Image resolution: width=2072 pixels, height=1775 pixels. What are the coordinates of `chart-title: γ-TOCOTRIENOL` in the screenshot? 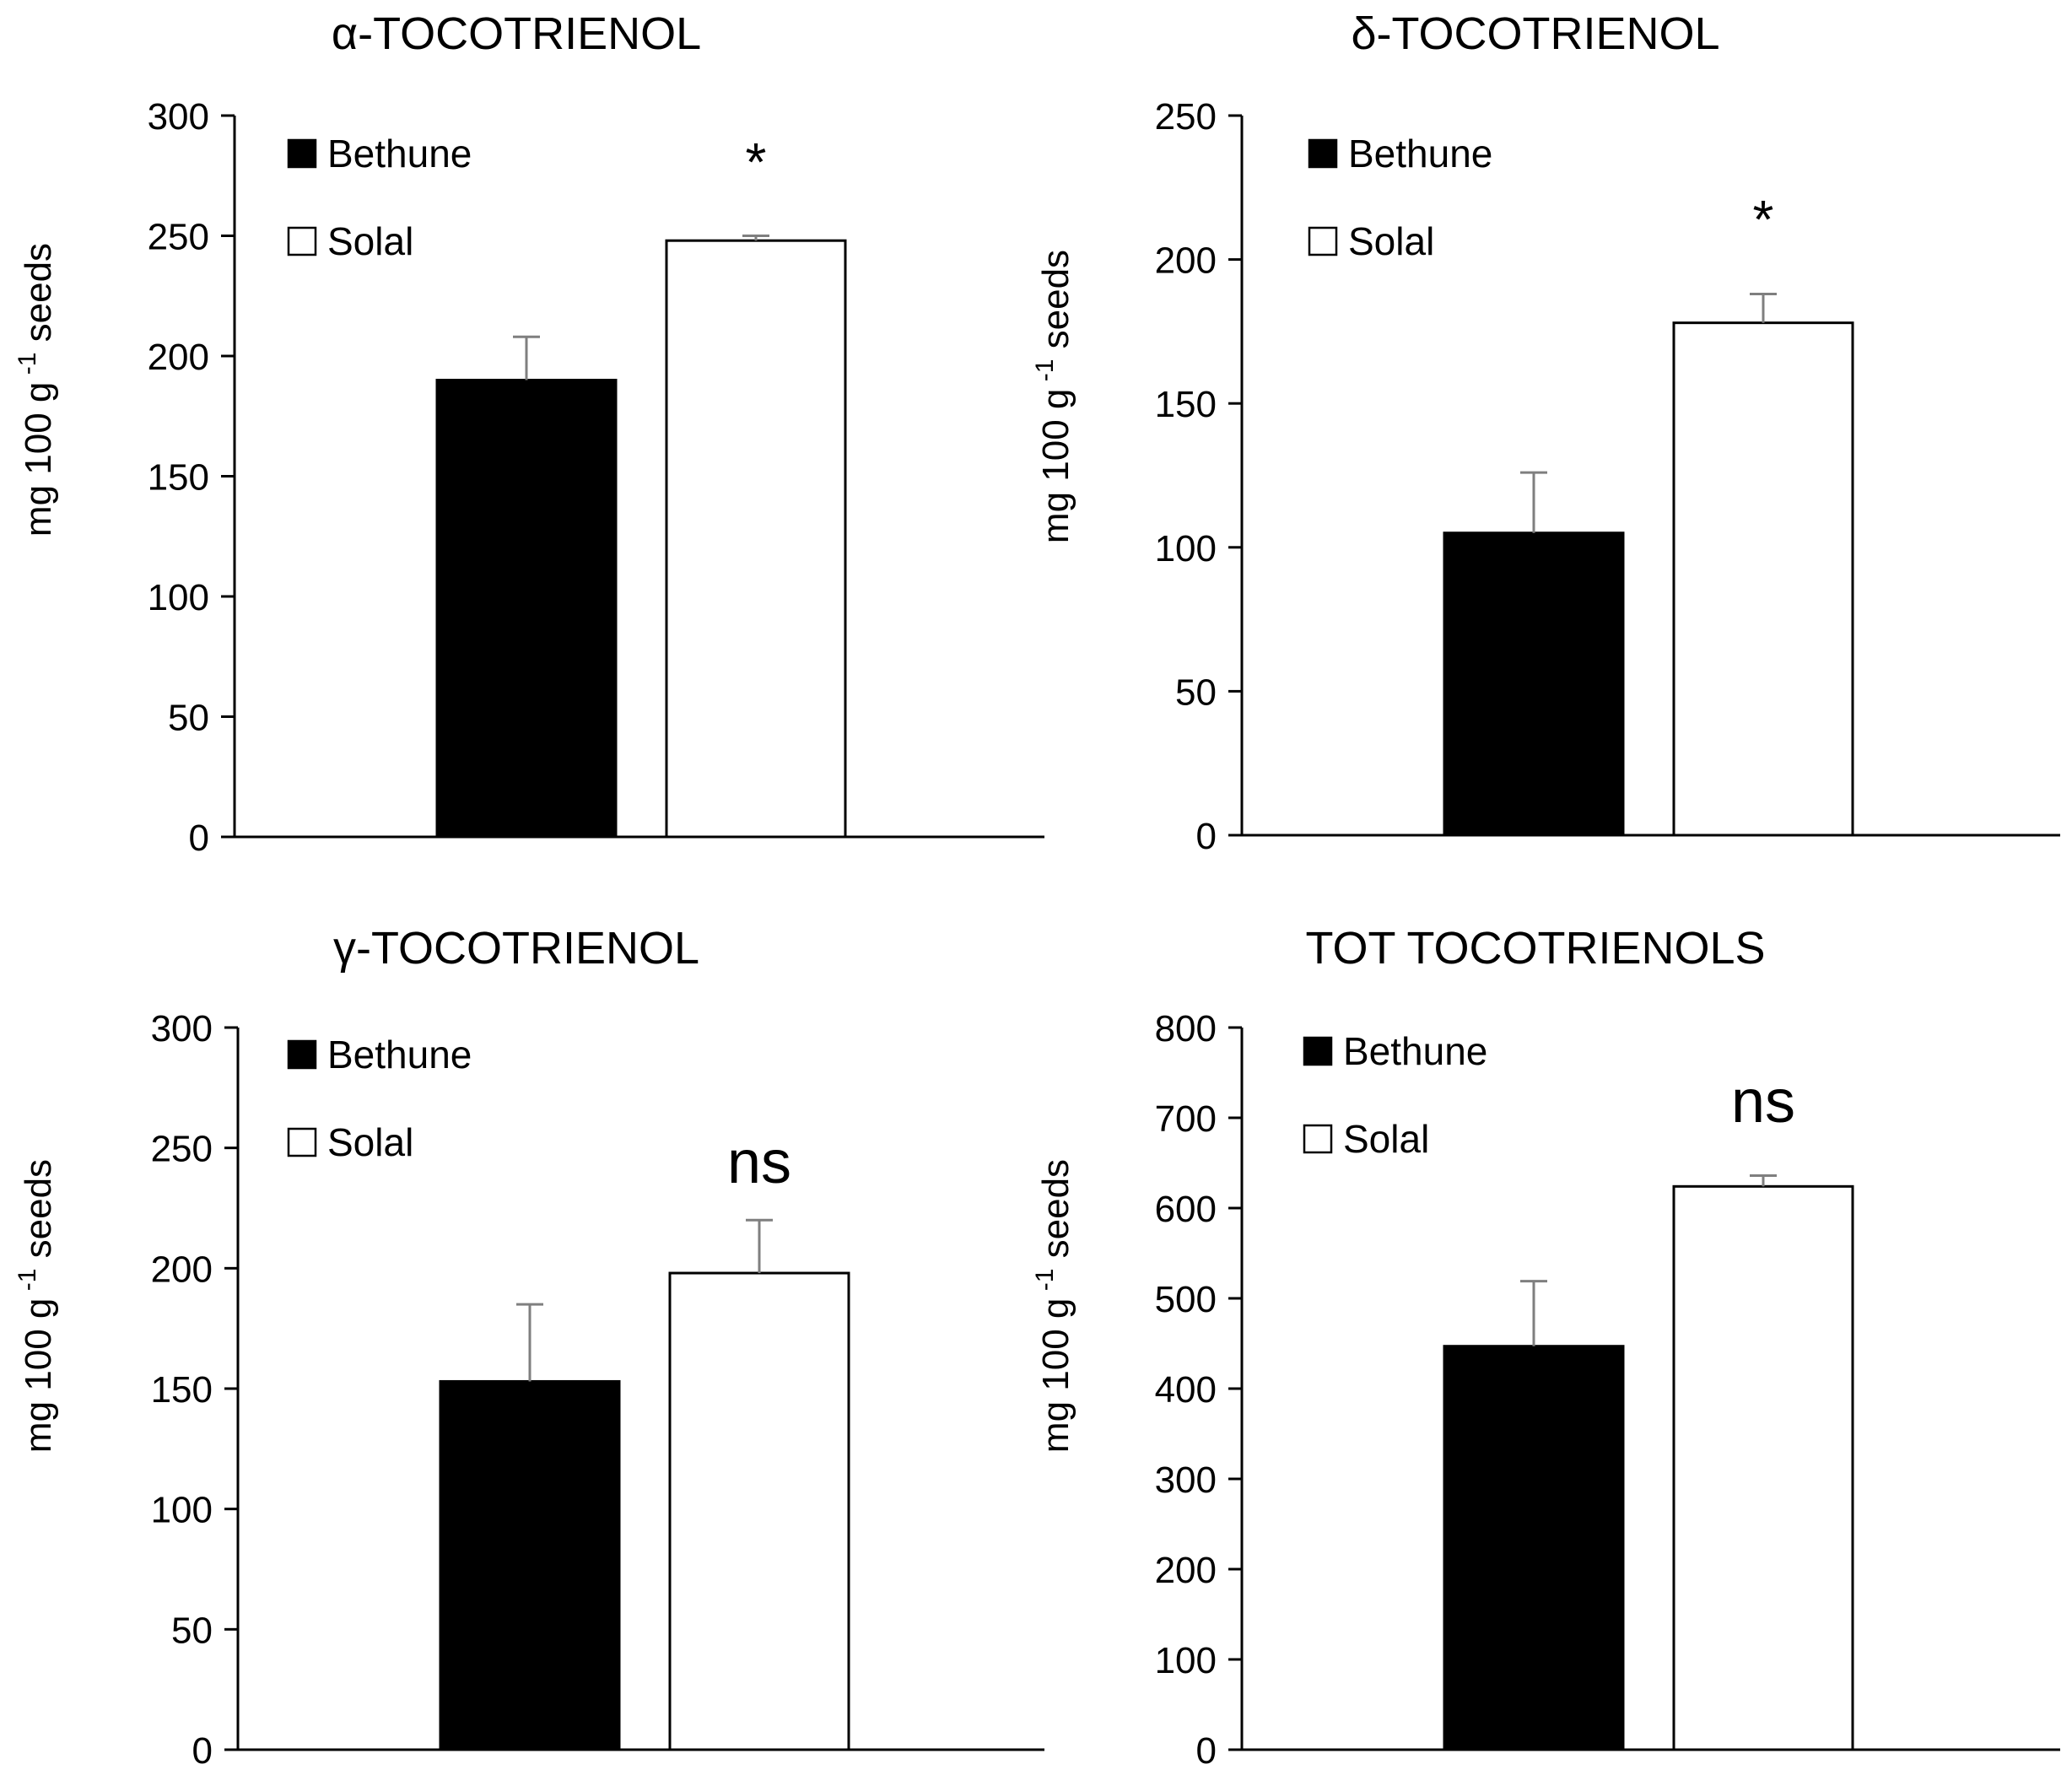 It's located at (516, 949).